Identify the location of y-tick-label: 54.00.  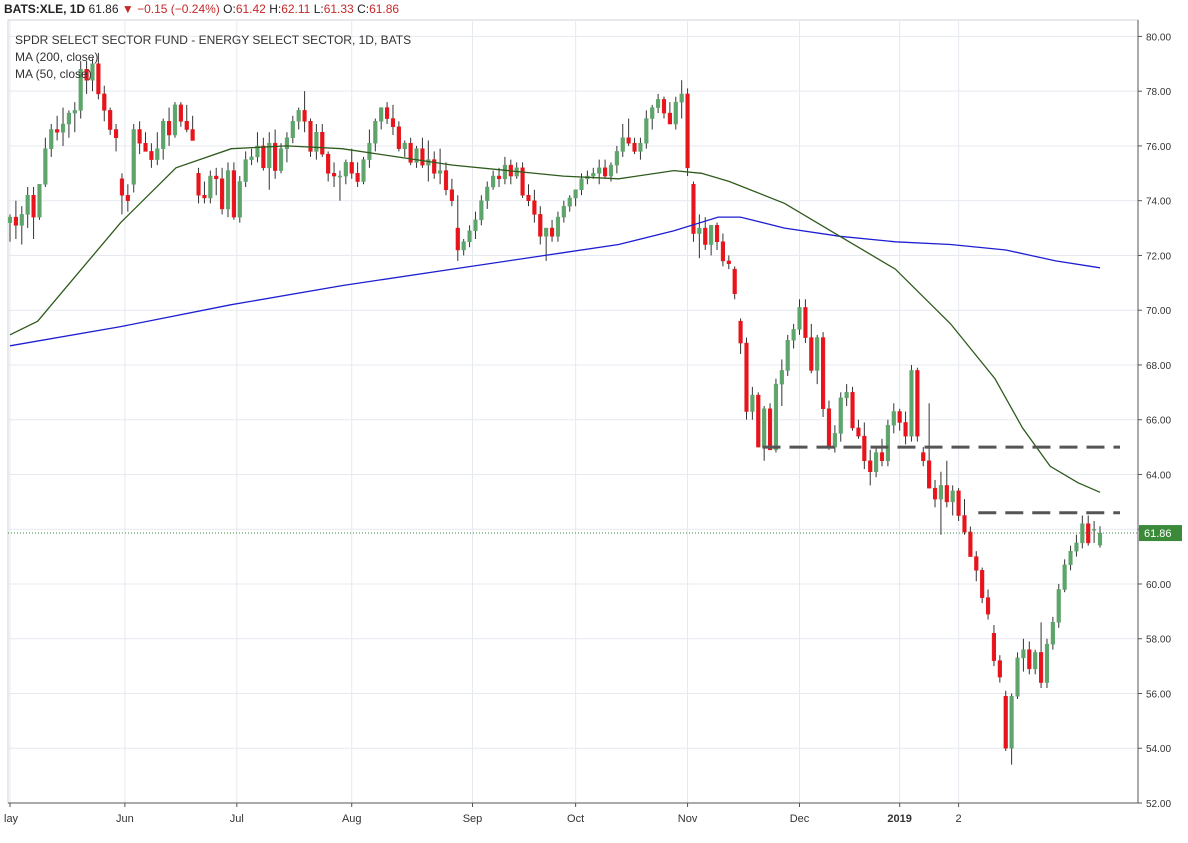
(1158, 749).